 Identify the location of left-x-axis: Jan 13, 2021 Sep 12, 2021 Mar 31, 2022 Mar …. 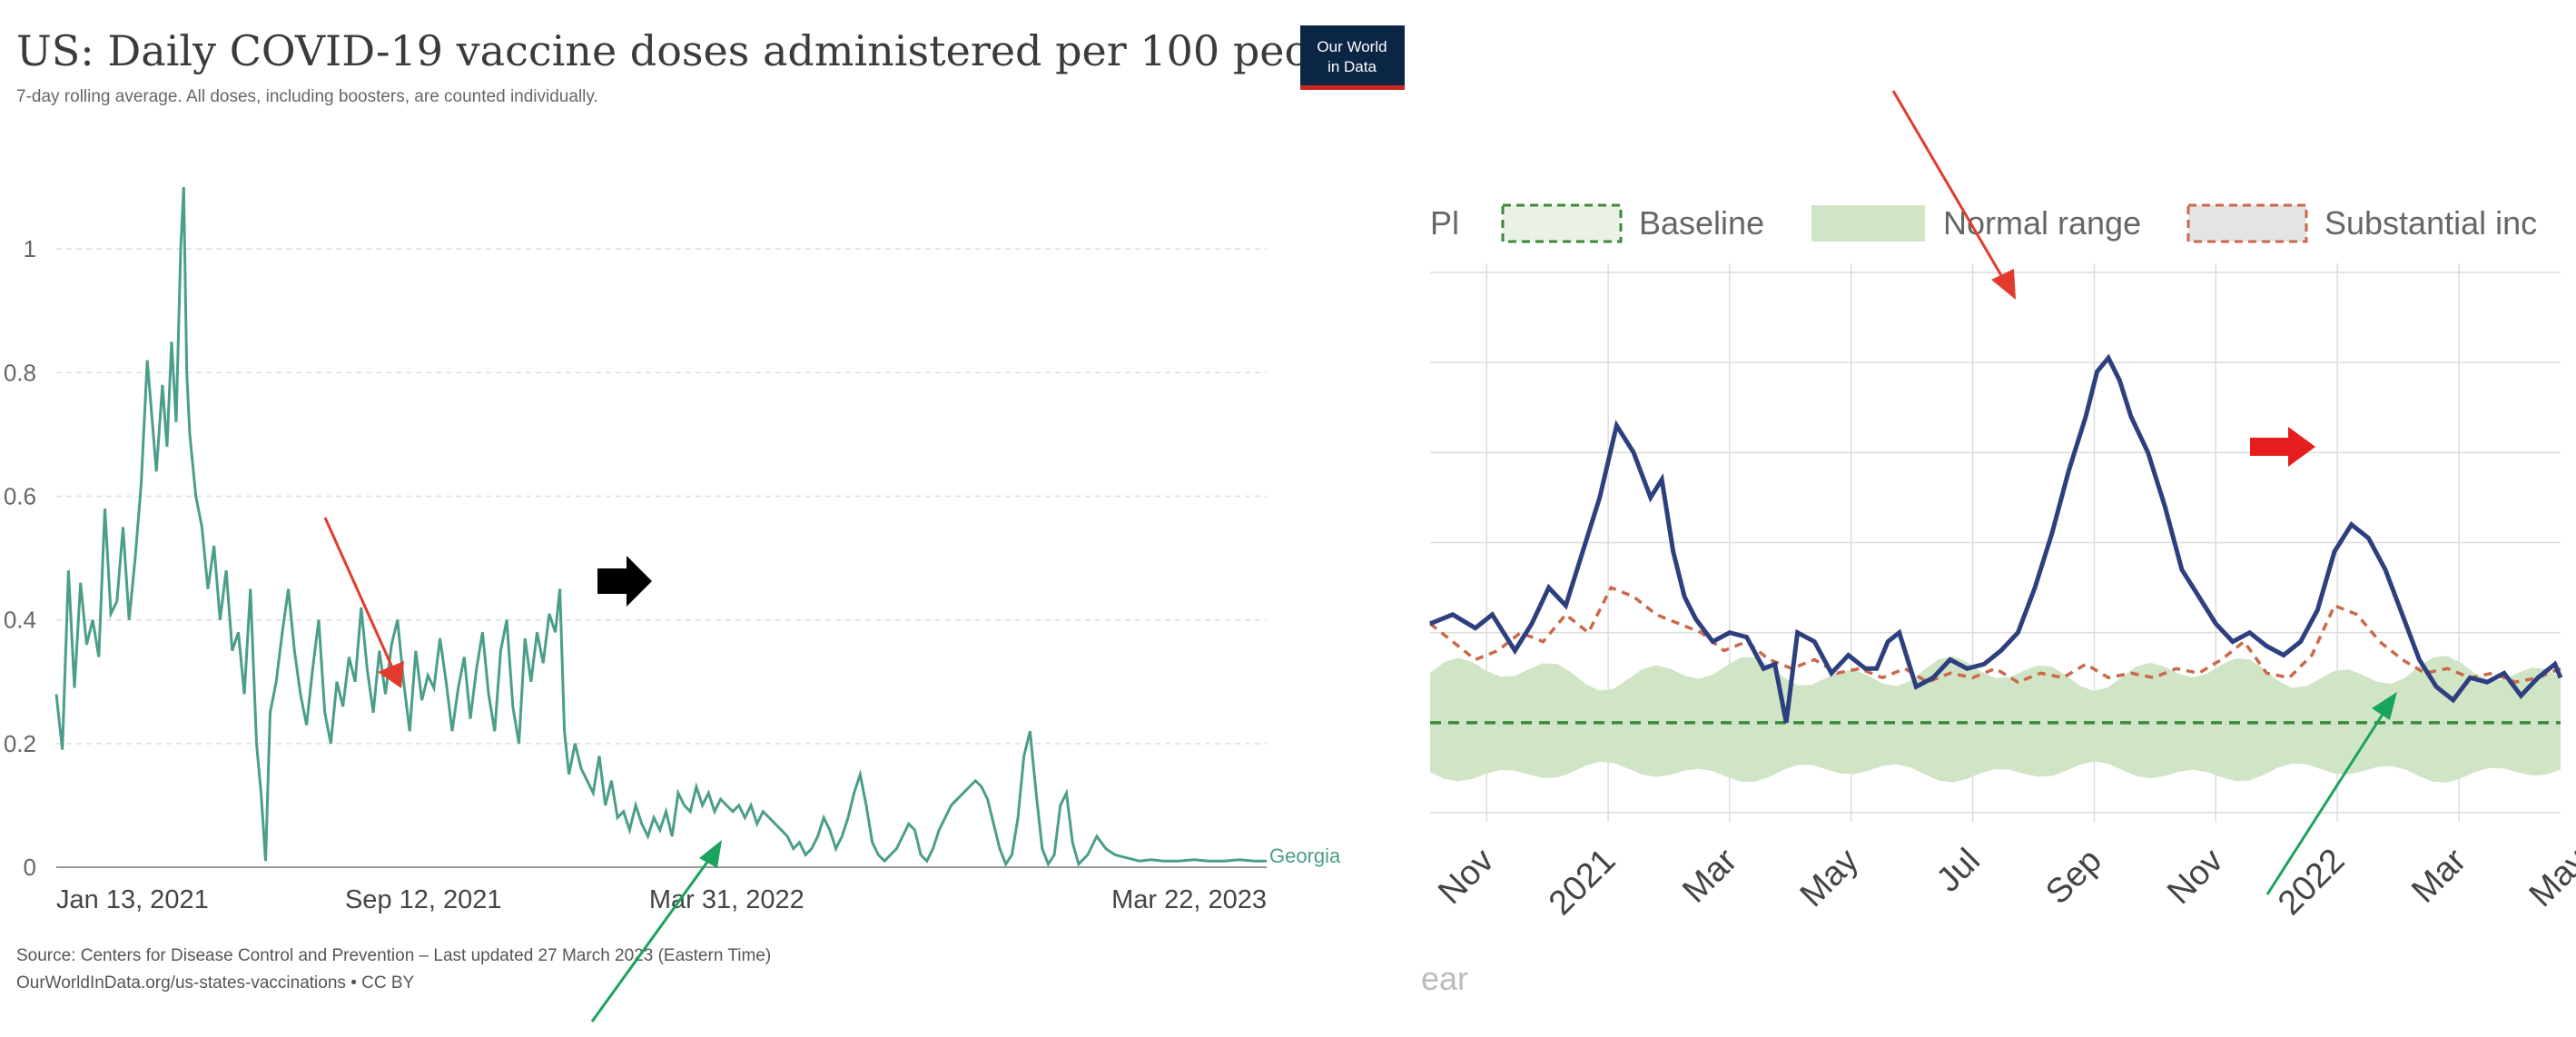
(661, 899).